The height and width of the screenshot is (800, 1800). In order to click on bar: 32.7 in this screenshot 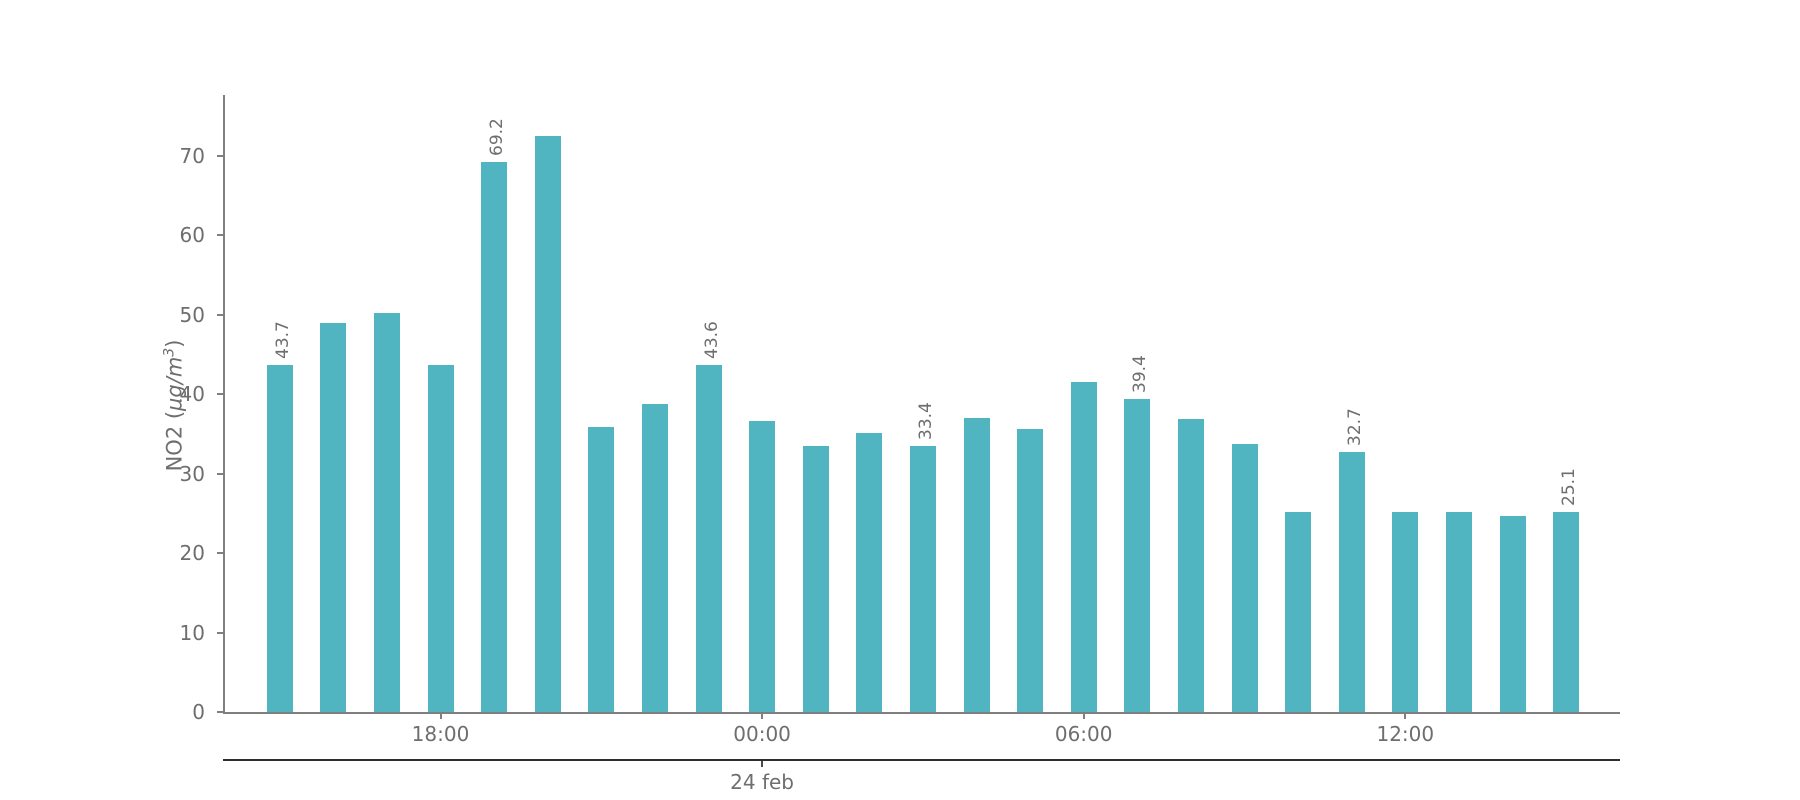, I will do `click(1351, 560)`.